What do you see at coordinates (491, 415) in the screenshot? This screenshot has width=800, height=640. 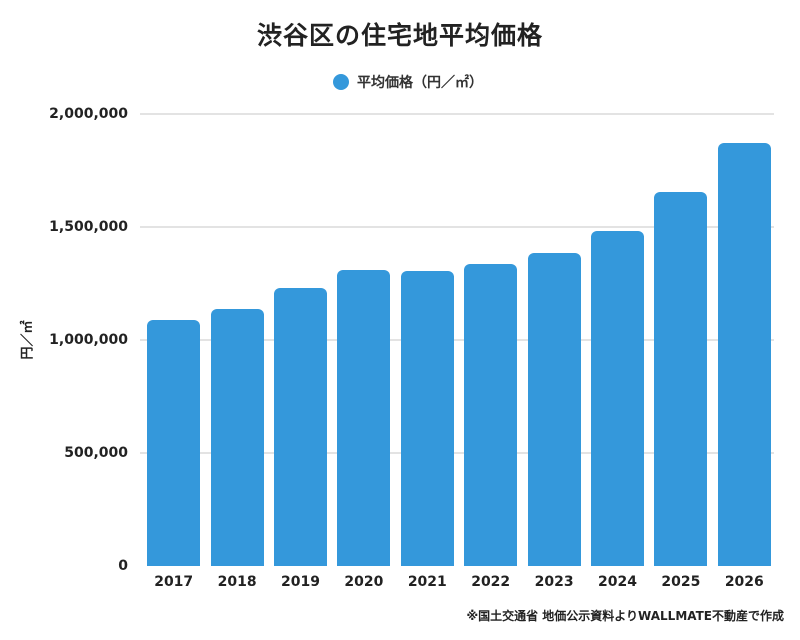 I see `bar-2022` at bounding box center [491, 415].